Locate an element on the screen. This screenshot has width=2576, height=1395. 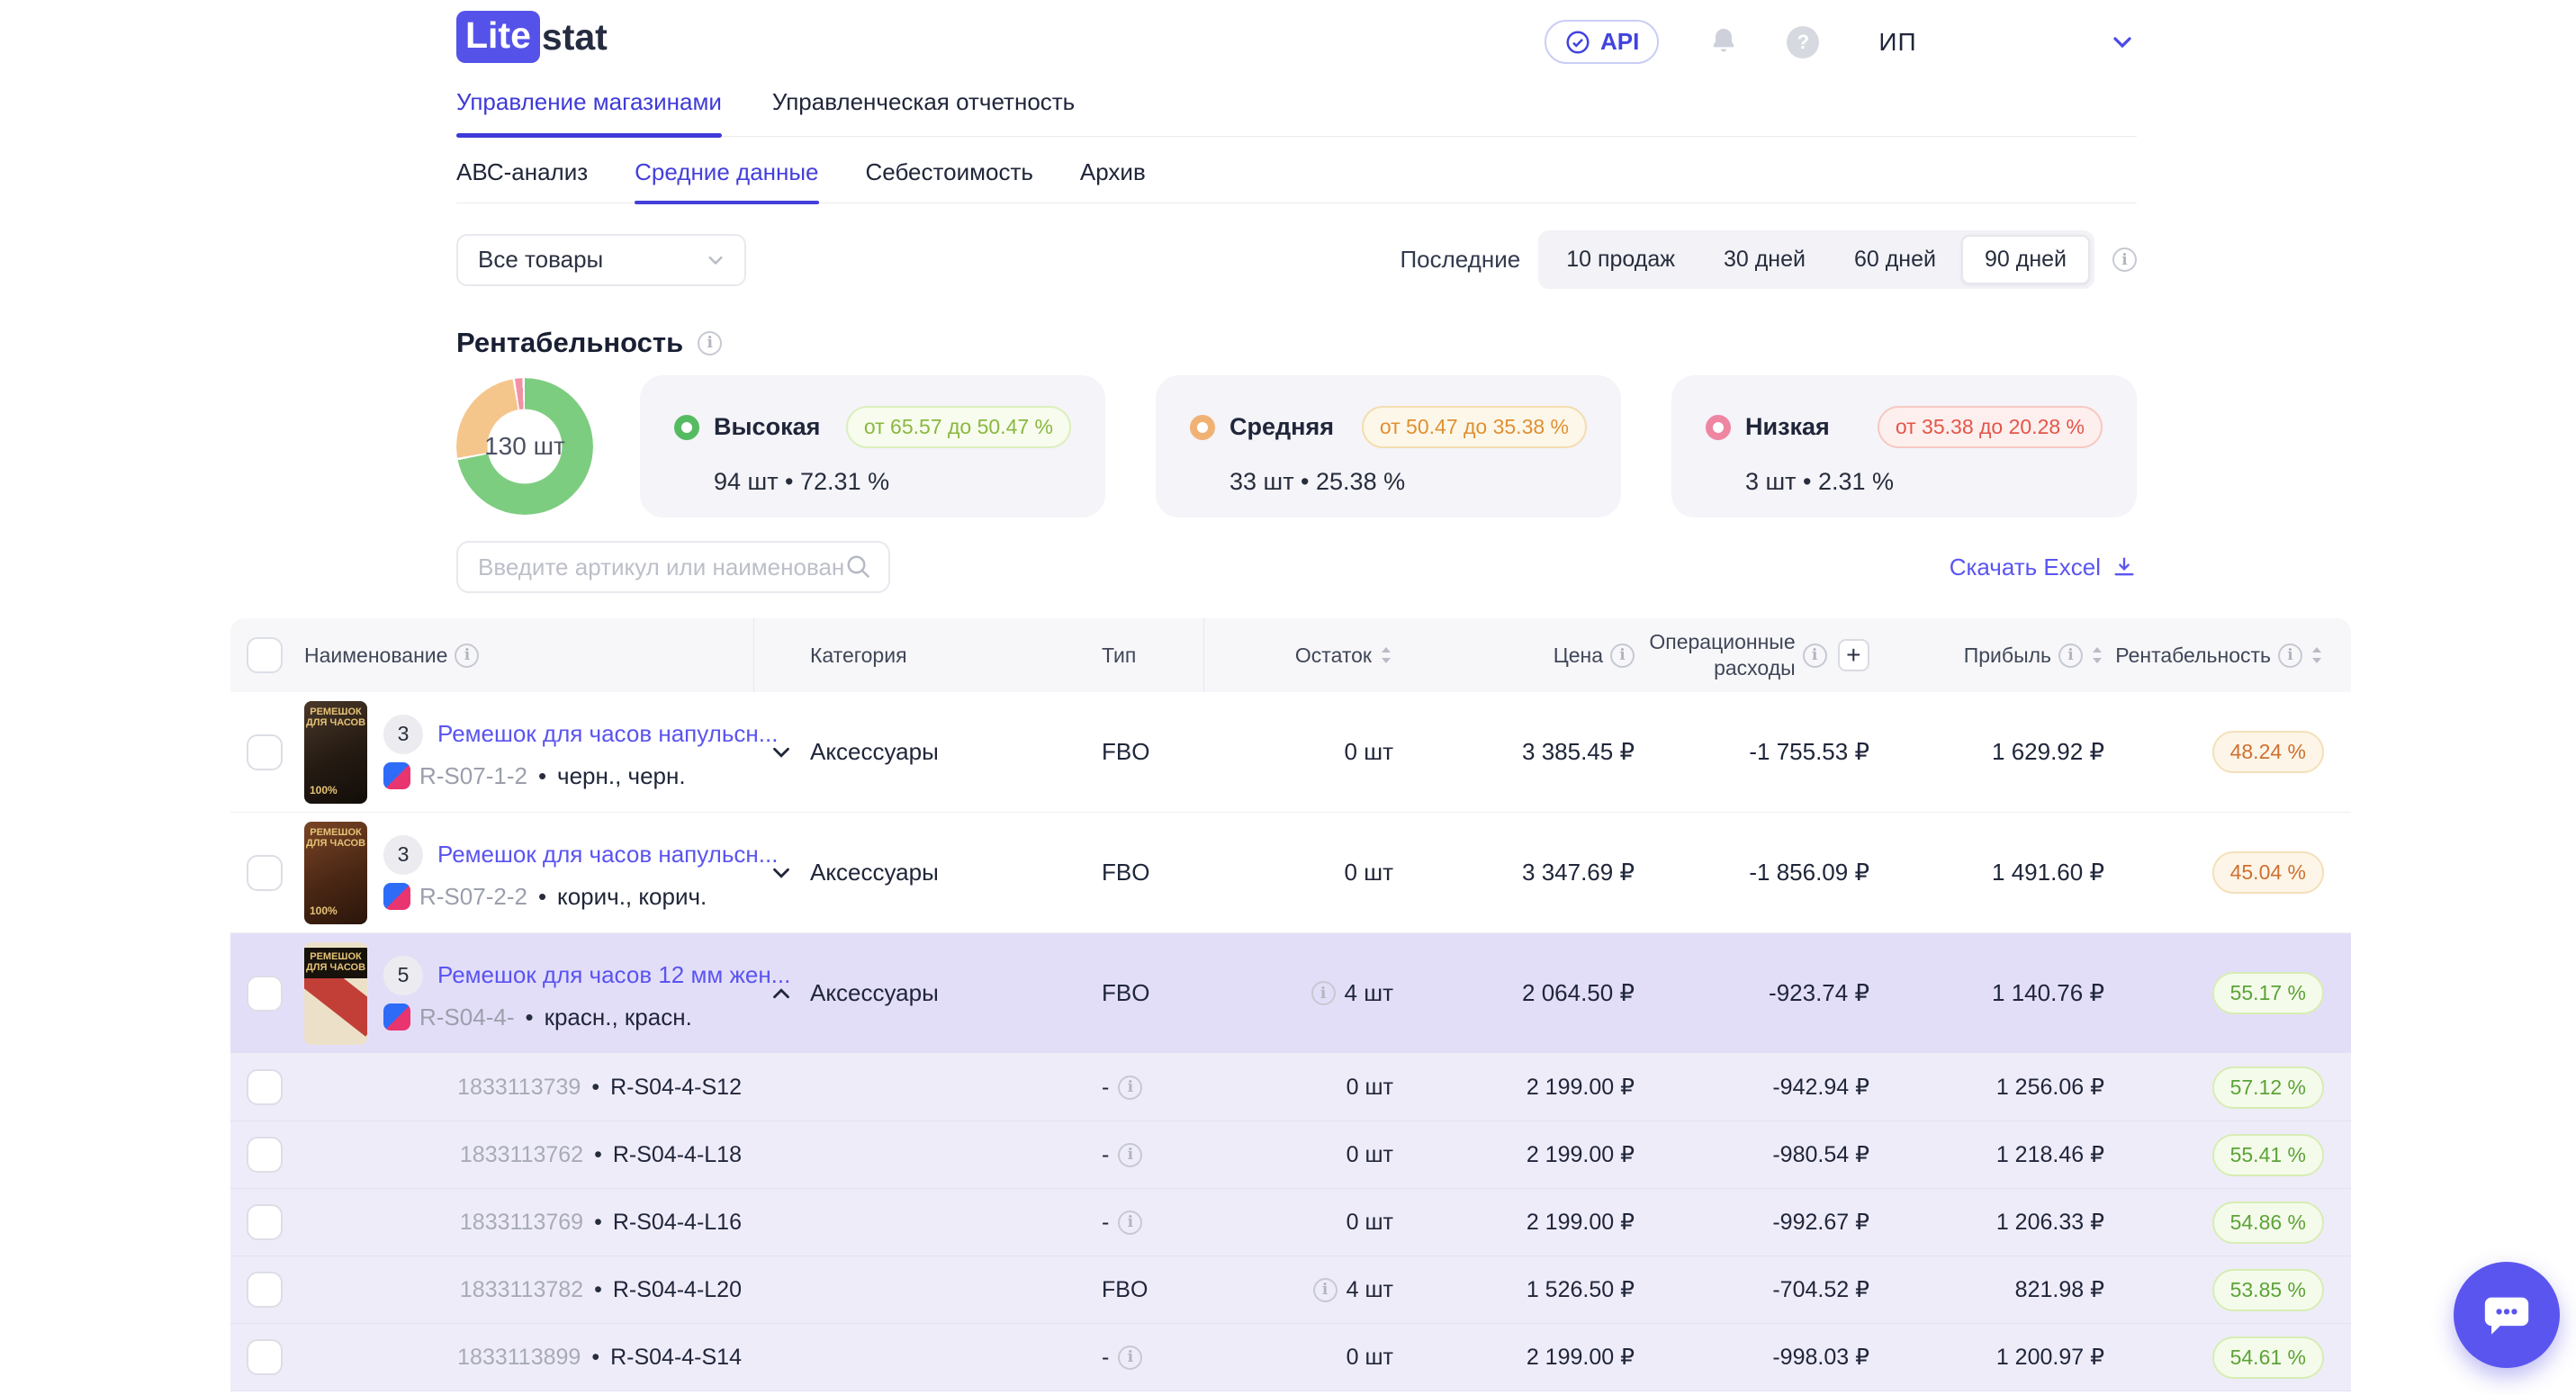
period-segment-control: 10 продаж 30 дней 60 дней 90 дней is located at coordinates (1816, 260).